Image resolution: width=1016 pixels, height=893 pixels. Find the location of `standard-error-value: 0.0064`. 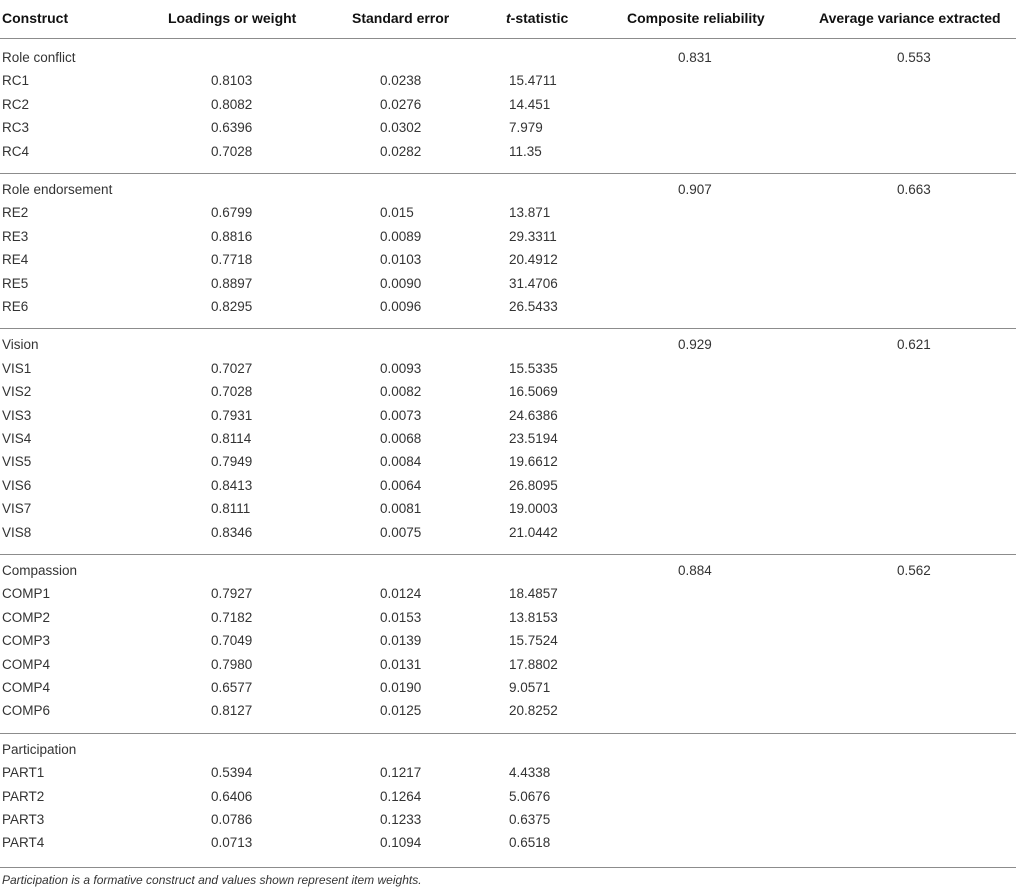

standard-error-value: 0.0064 is located at coordinates (401, 485).